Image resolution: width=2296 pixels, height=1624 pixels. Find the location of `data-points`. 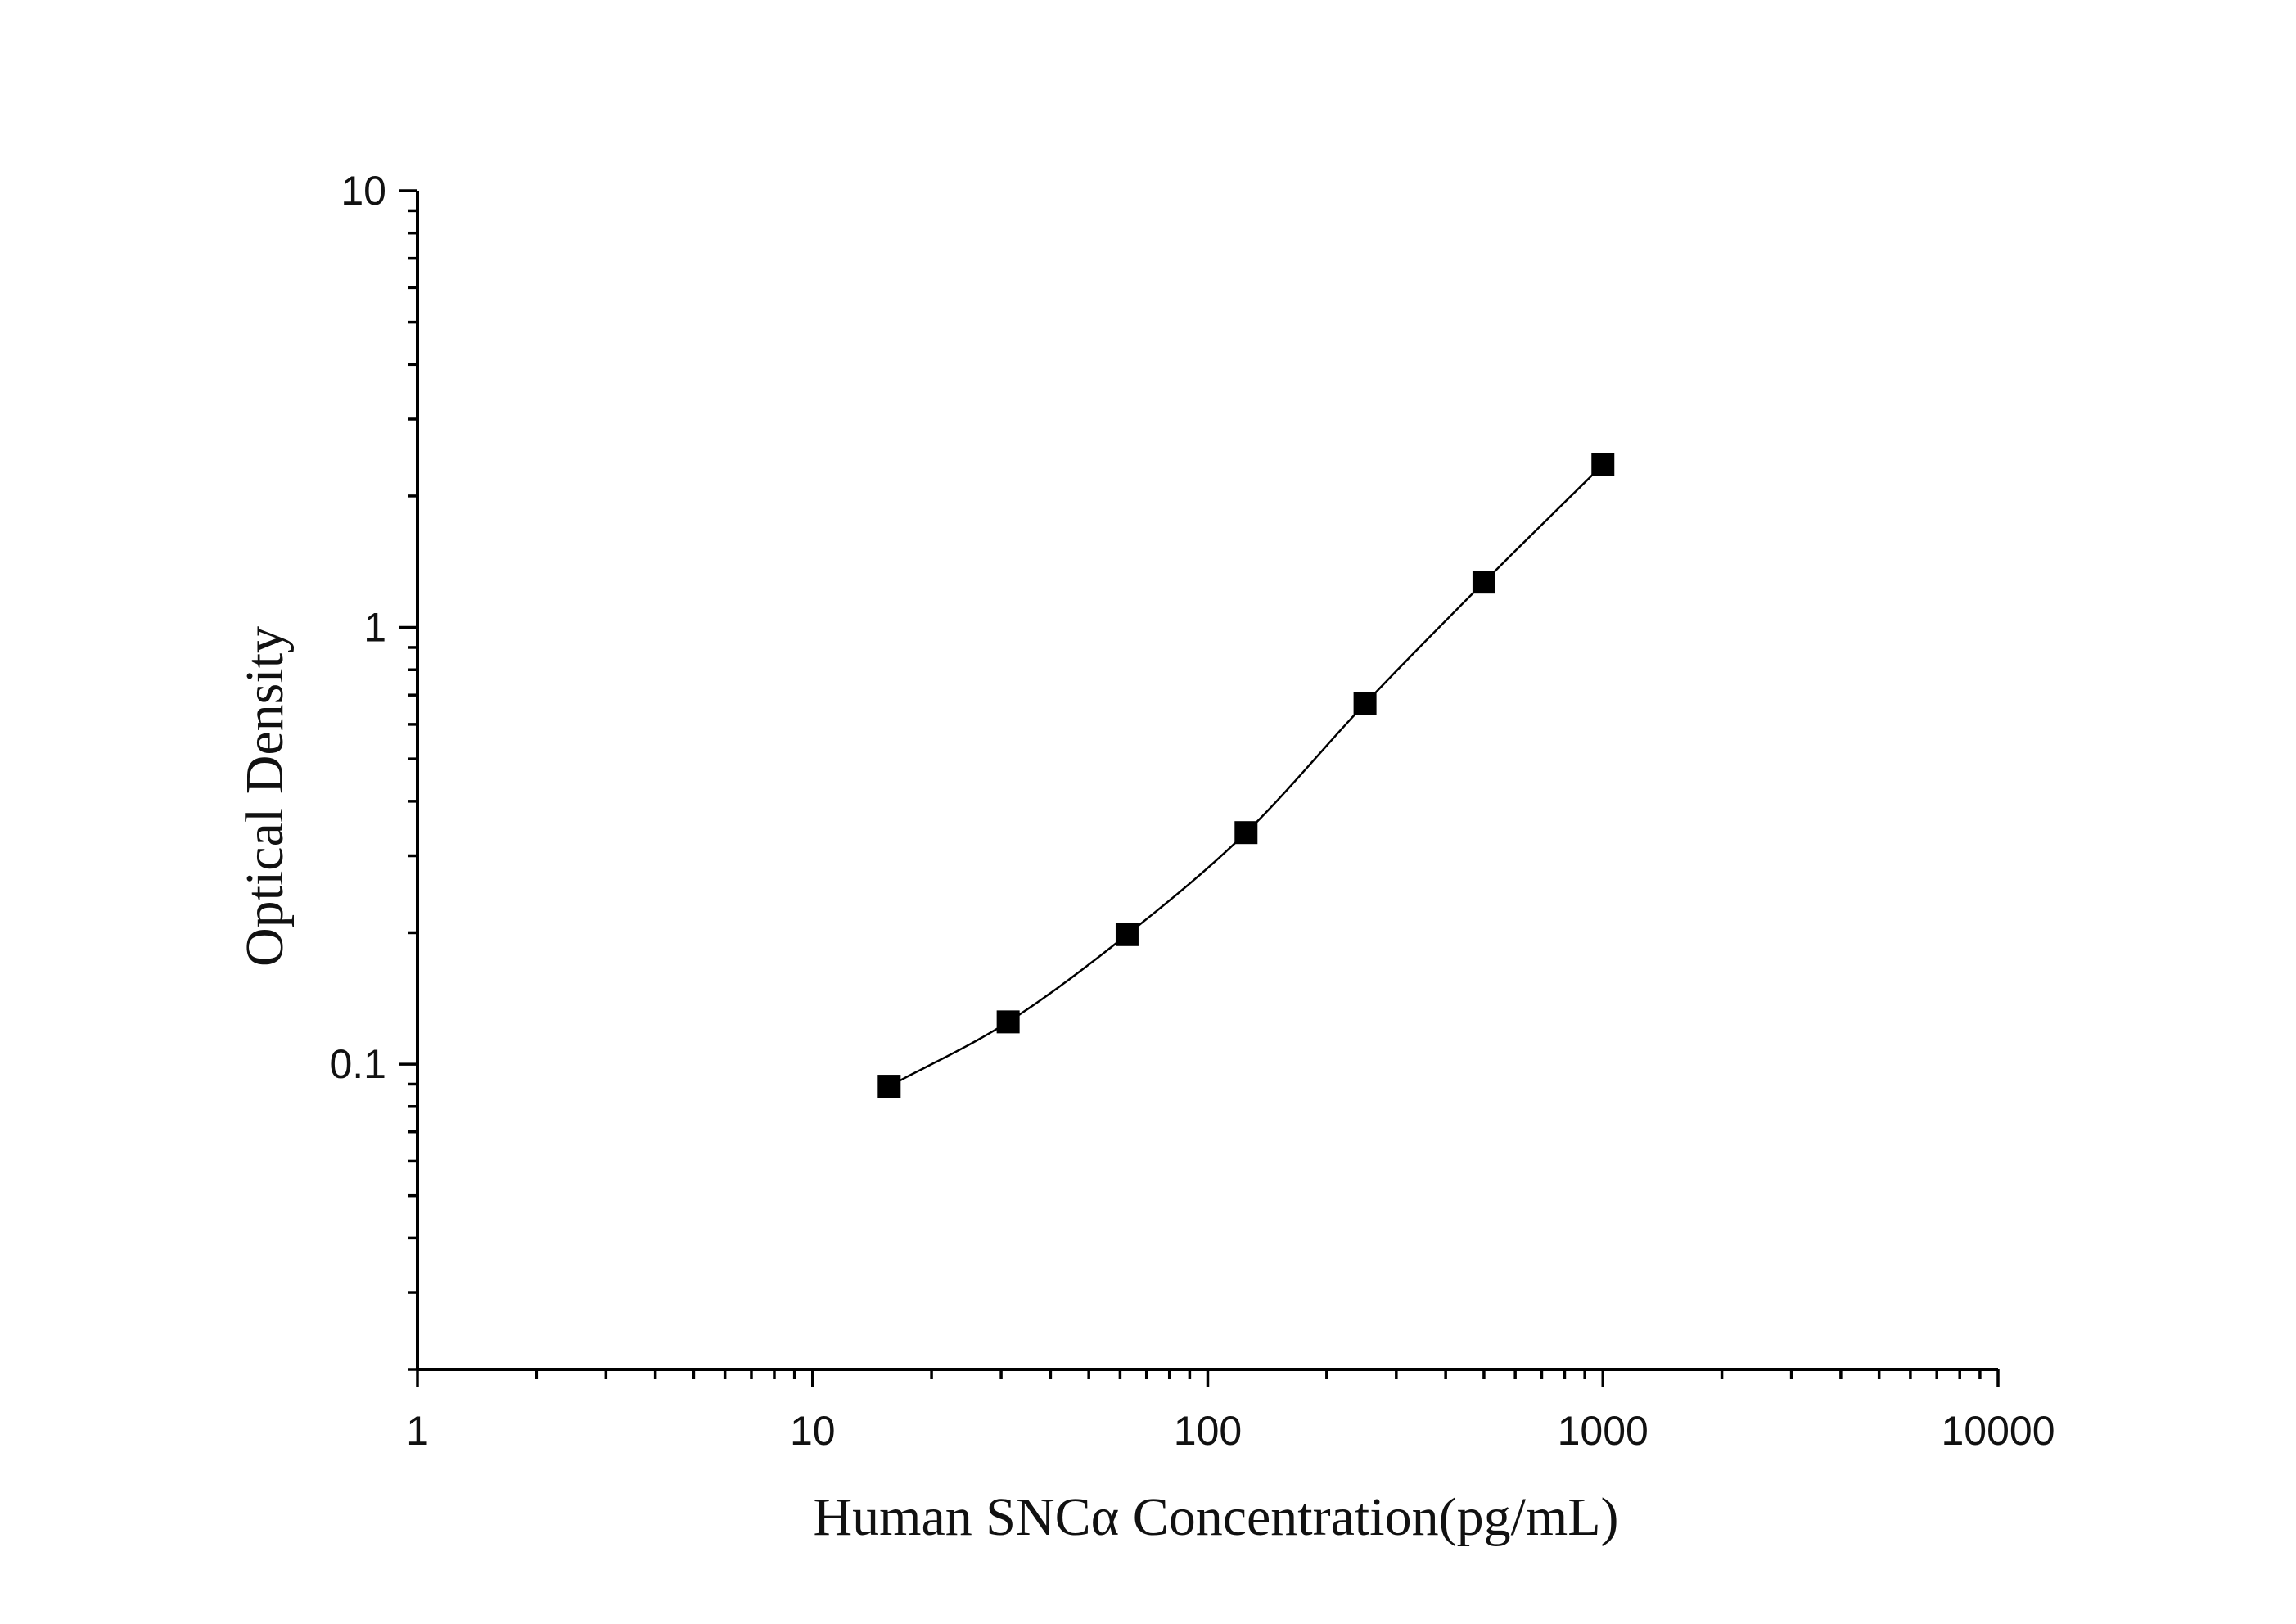

data-points is located at coordinates (1246, 776).